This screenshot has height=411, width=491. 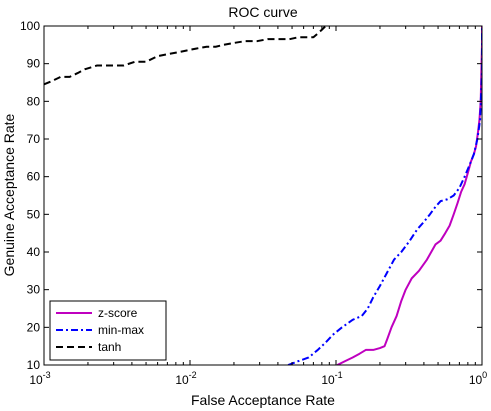 What do you see at coordinates (30, 26) in the screenshot?
I see `y-tick-label: 100` at bounding box center [30, 26].